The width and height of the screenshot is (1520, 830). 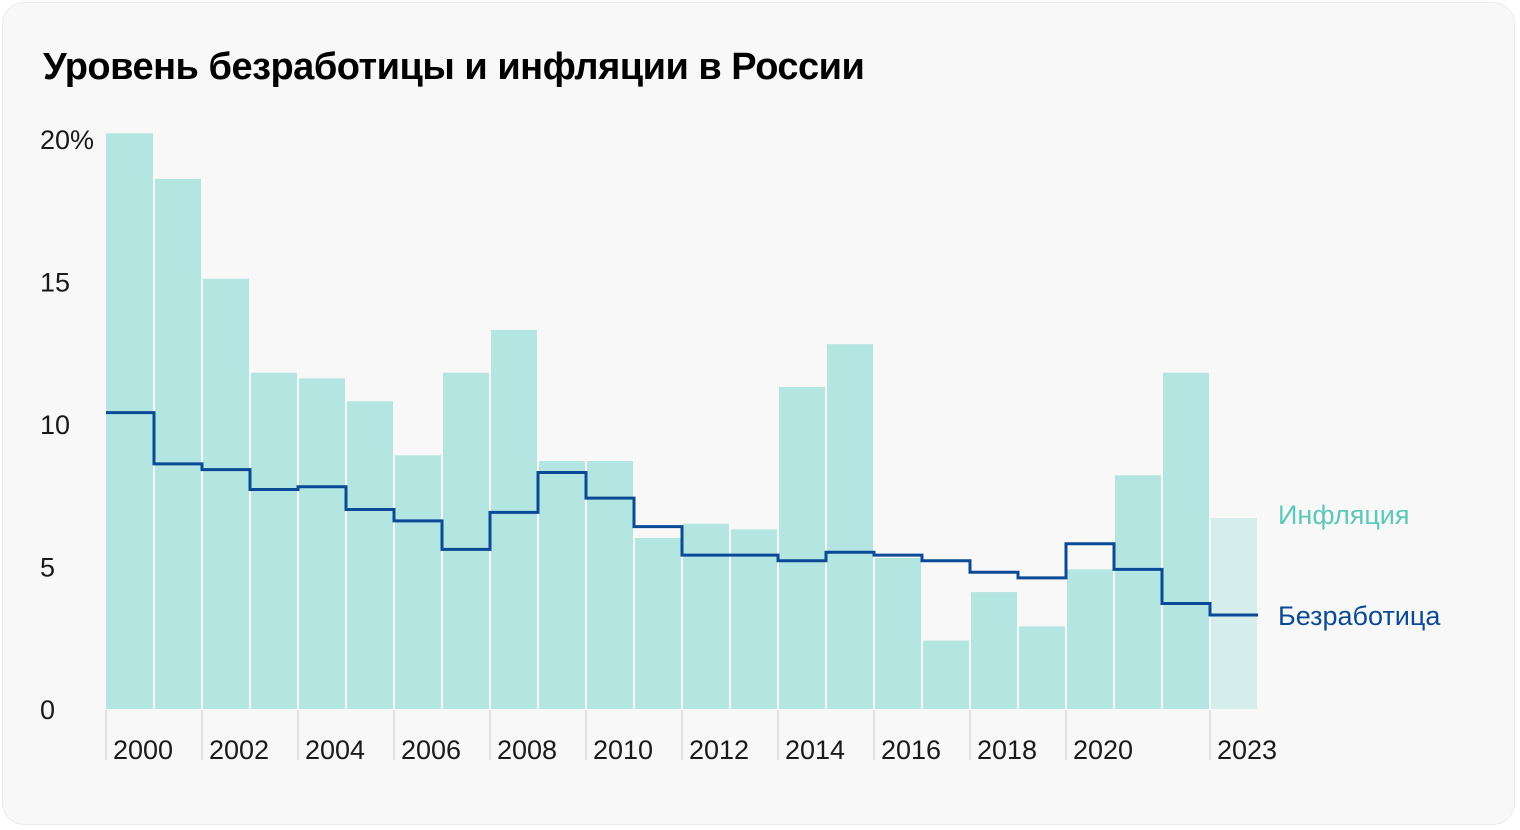 What do you see at coordinates (466, 540) in the screenshot?
I see `inflation-bar-2007` at bounding box center [466, 540].